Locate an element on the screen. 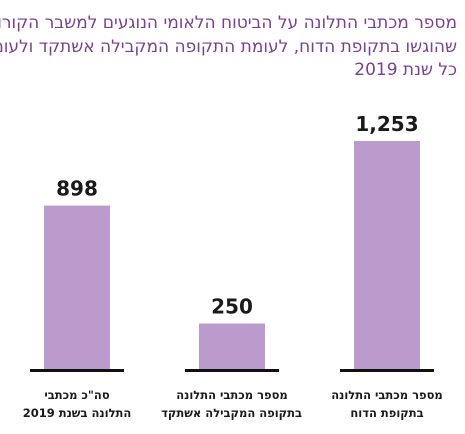  category-label: מספר מכתבי התלונה בתקופה המקבילה אשתקד is located at coordinates (231, 404).